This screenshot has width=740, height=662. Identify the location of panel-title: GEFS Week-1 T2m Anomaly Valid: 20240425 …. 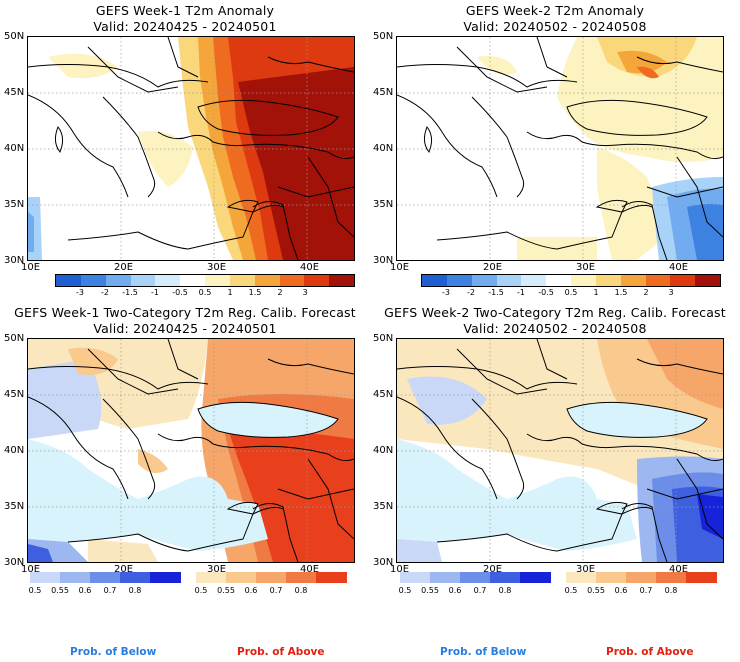
(185, 18).